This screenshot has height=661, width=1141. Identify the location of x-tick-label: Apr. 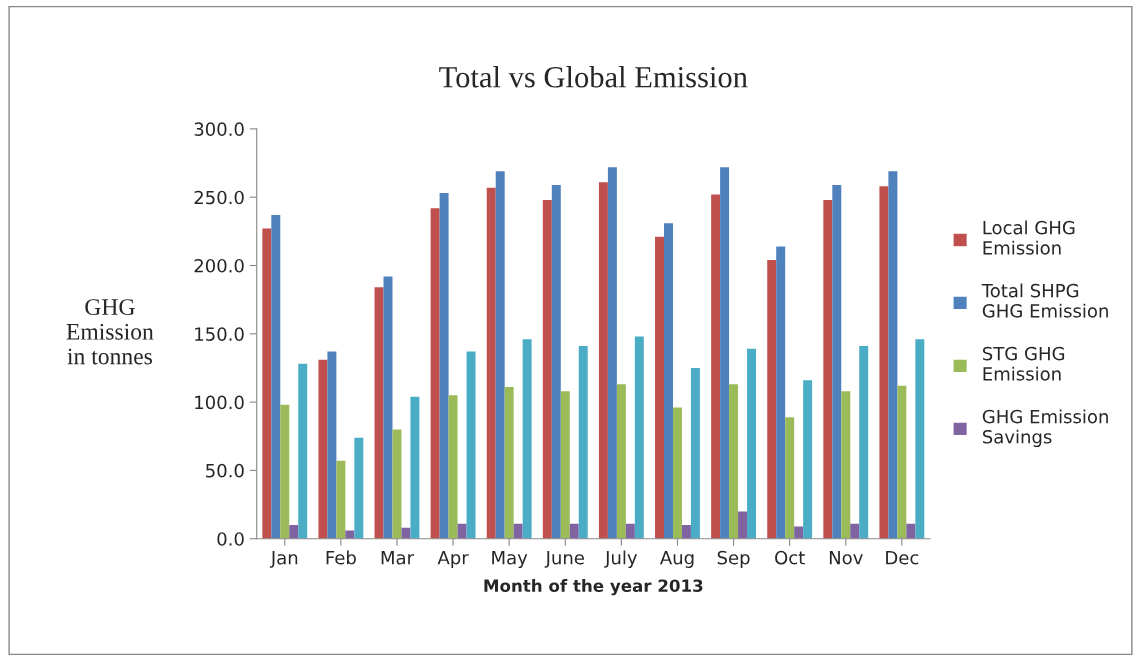
(453, 559).